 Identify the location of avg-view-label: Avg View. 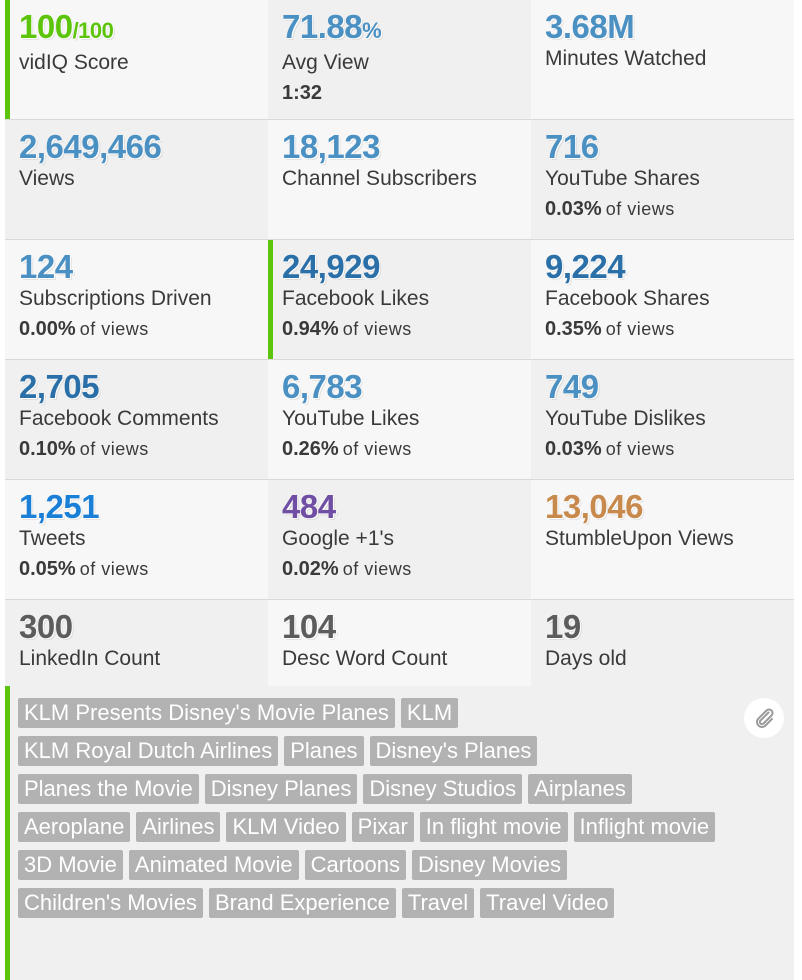
(325, 62).